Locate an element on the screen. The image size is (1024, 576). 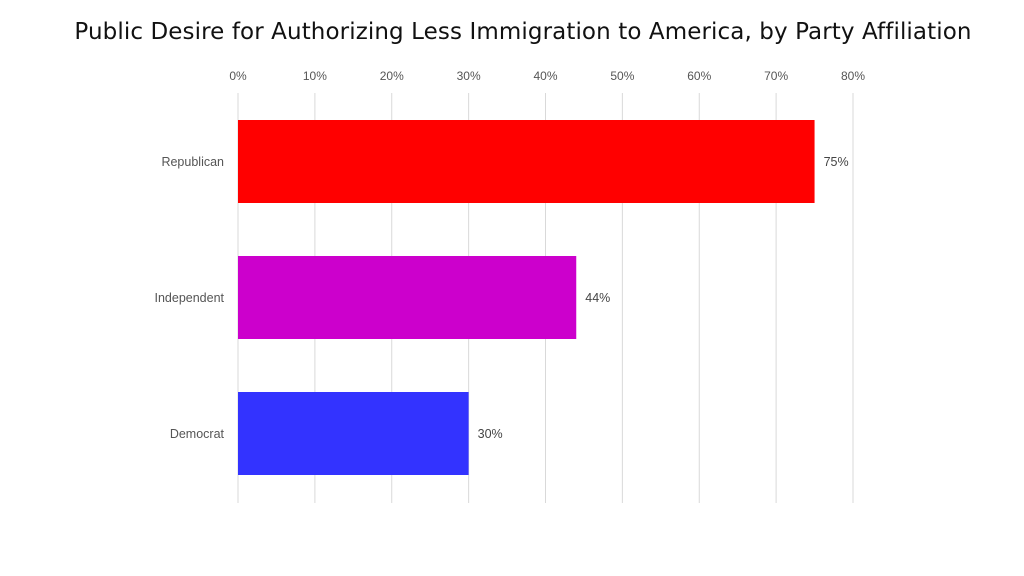
x-tick-label: 0% is located at coordinates (238, 76).